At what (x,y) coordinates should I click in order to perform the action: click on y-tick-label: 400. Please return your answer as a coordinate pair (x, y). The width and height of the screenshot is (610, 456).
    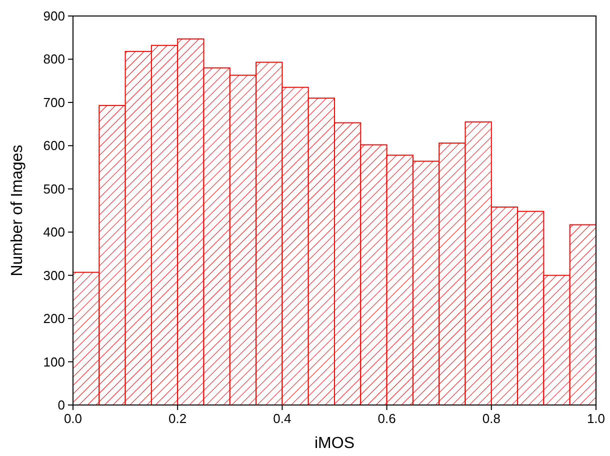
    Looking at the image, I should click on (54, 232).